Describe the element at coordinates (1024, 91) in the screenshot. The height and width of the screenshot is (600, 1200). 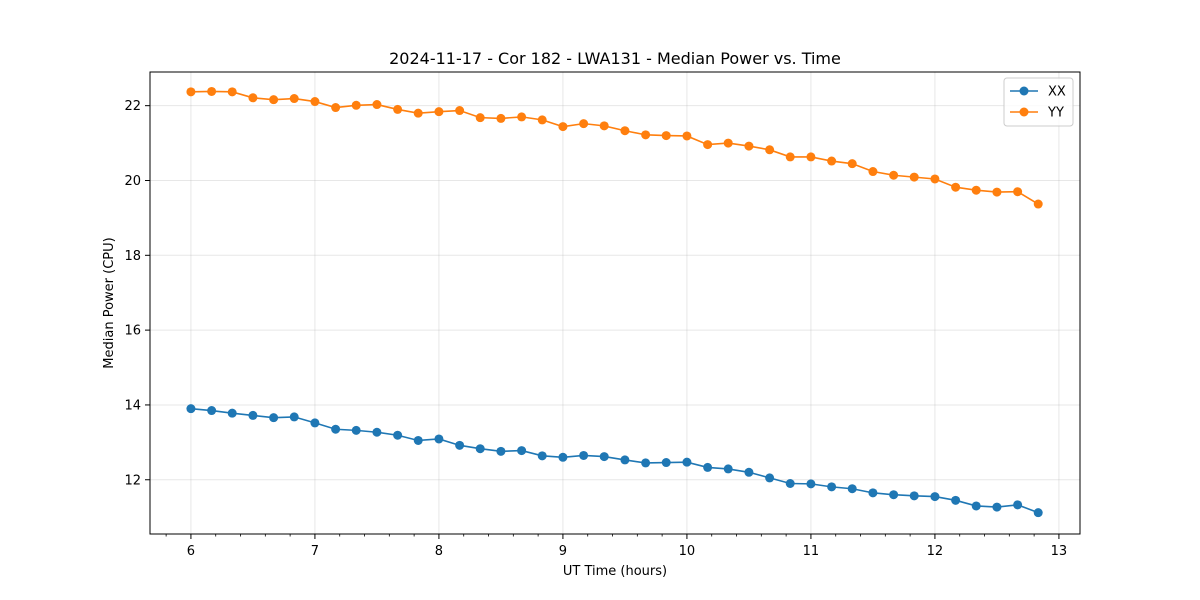
I see `legend-marker-xx` at that location.